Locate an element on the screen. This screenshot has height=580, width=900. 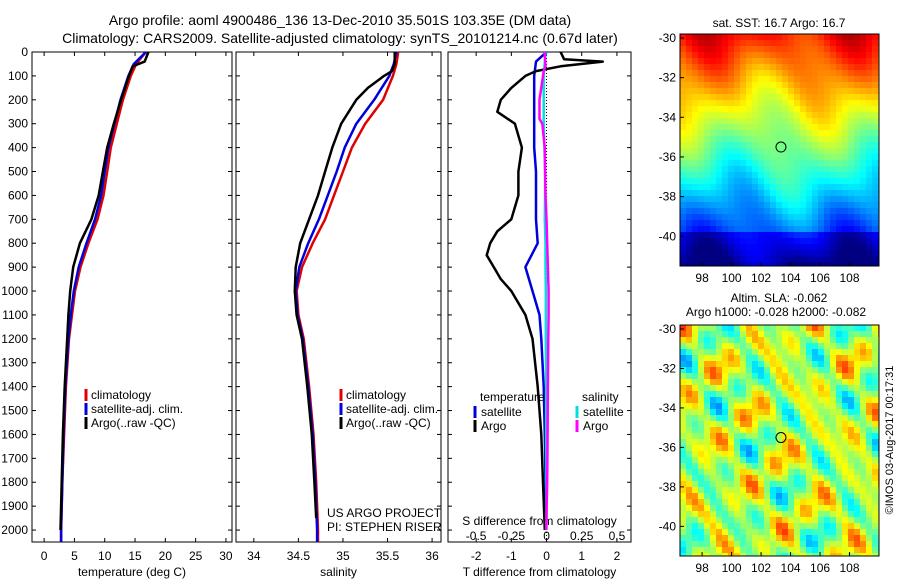
y-tick-label: -40 is located at coordinates (668, 526).